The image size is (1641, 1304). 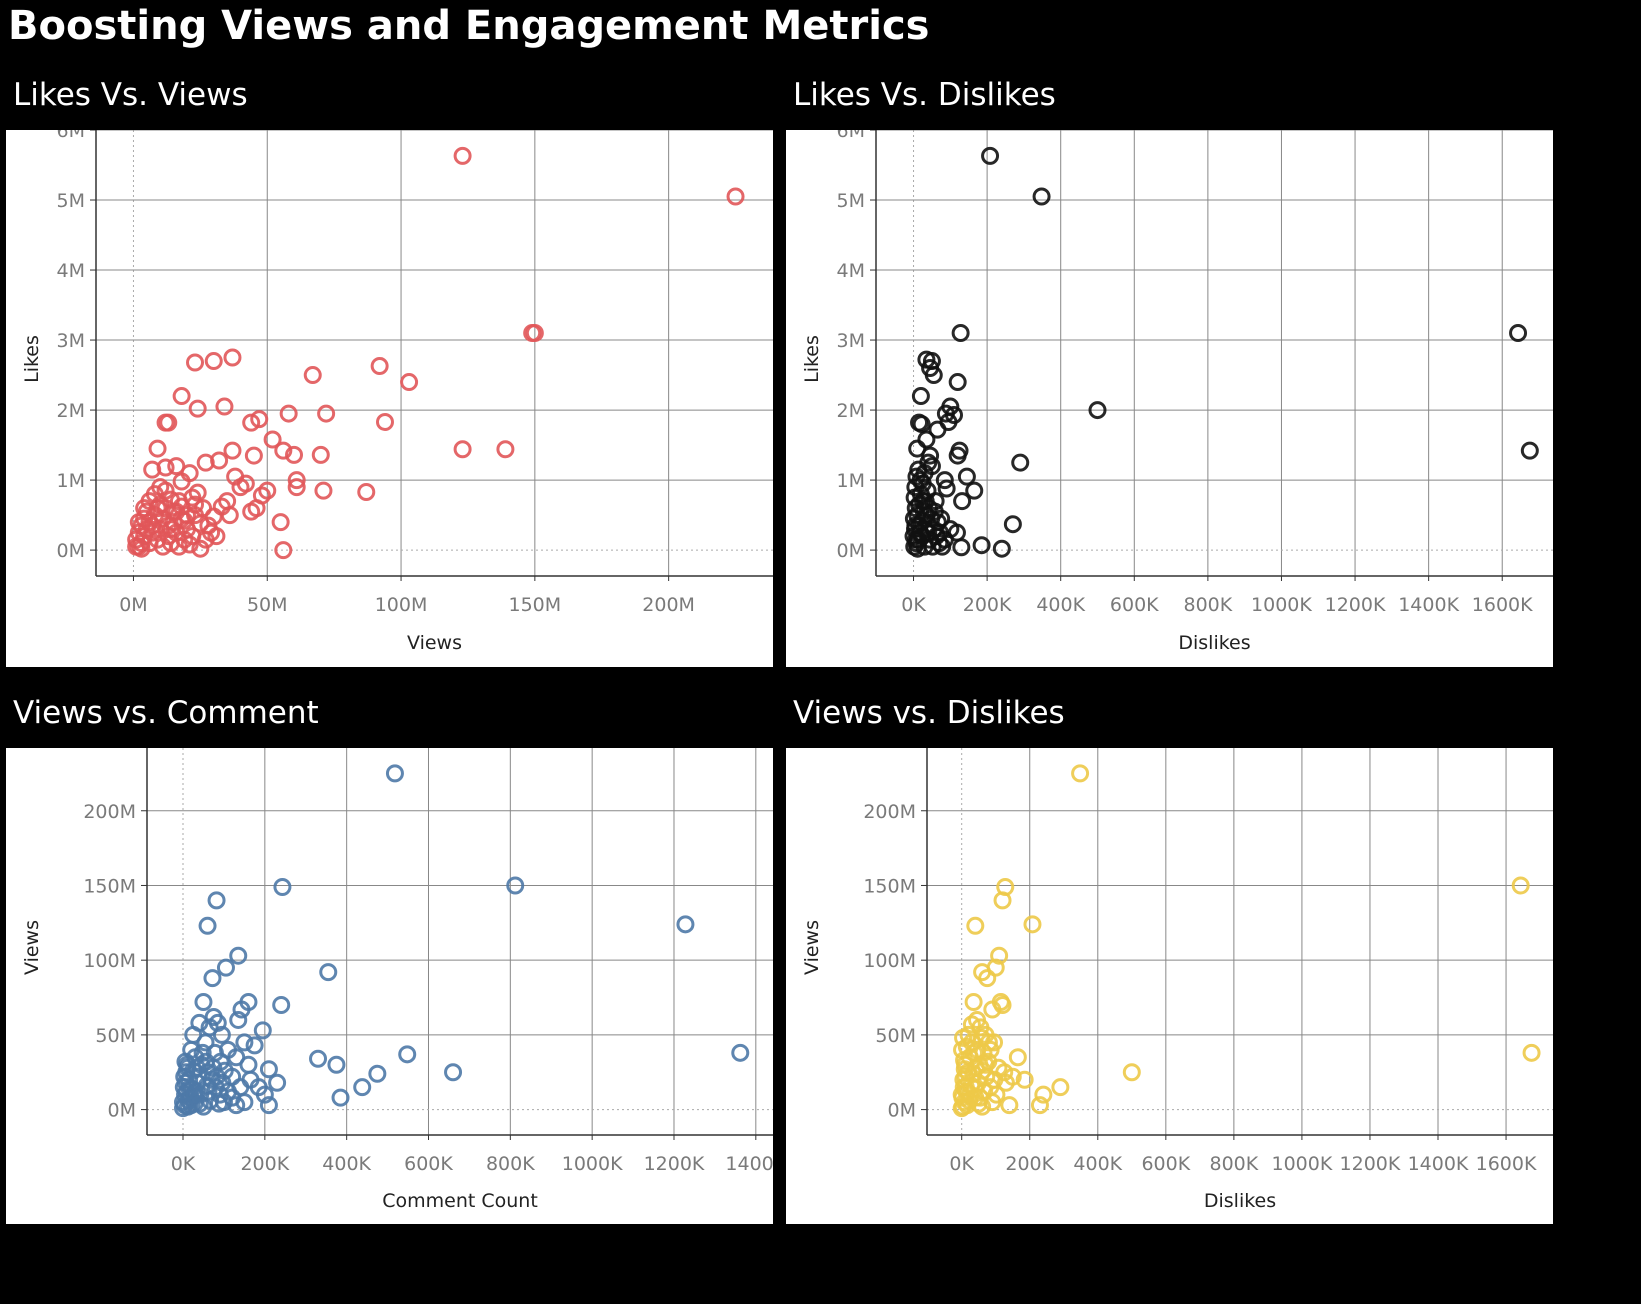 What do you see at coordinates (851, 341) in the screenshot?
I see `y-tick-label: 3M` at bounding box center [851, 341].